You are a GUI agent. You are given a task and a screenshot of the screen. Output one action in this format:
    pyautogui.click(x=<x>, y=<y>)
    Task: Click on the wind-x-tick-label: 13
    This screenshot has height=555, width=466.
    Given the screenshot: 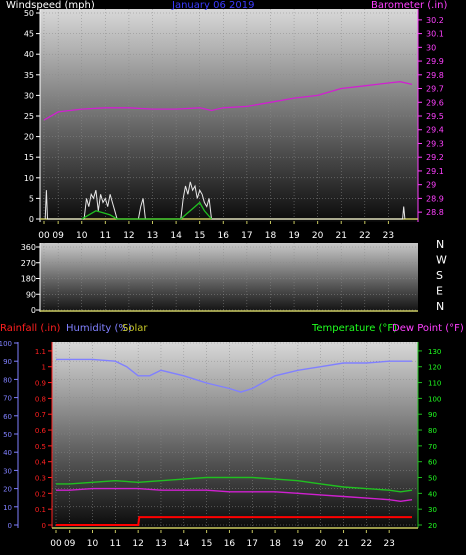 What is the action you would take?
    pyautogui.click(x=152, y=236)
    